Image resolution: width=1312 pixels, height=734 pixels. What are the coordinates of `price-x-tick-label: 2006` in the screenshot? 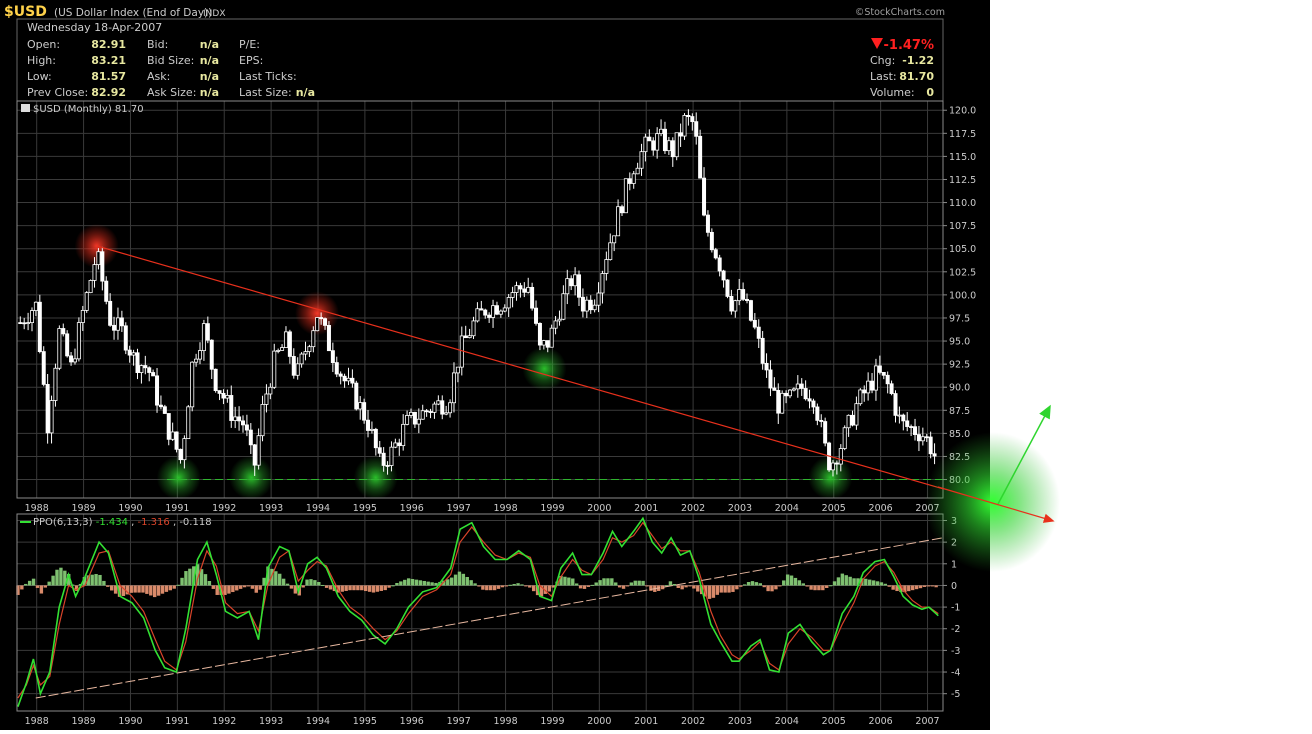 It's located at (881, 508).